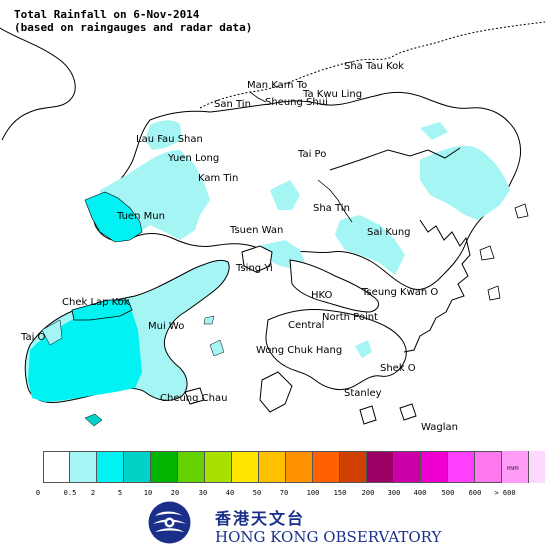 This screenshot has height=550, width=545. What do you see at coordinates (395, 159) in the screenshot?
I see `coast-tolo` at bounding box center [395, 159].